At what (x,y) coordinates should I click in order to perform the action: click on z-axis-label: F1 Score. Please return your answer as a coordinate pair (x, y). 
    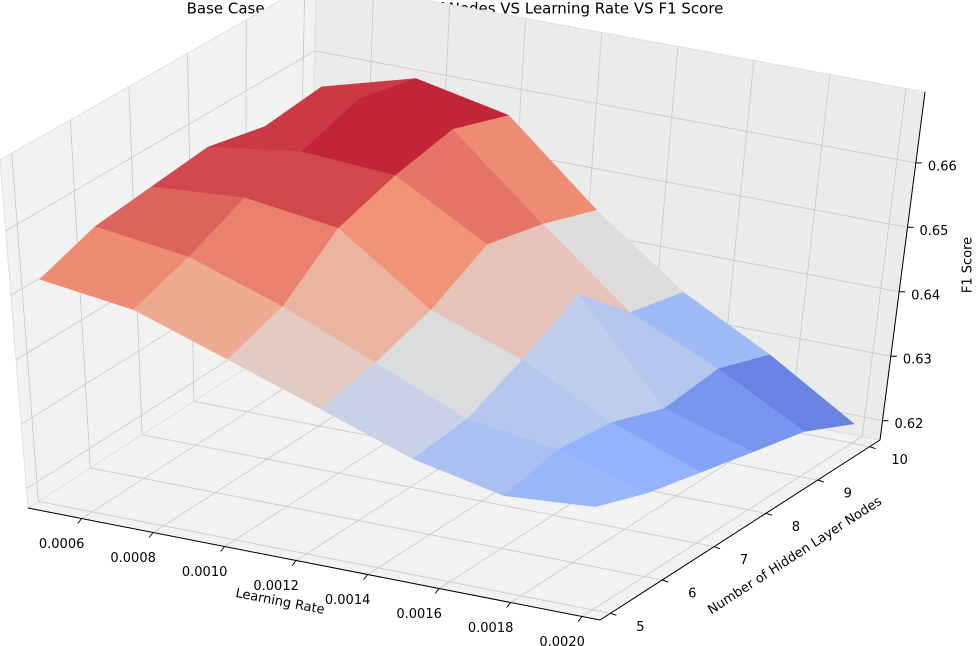
    Looking at the image, I should click on (968, 265).